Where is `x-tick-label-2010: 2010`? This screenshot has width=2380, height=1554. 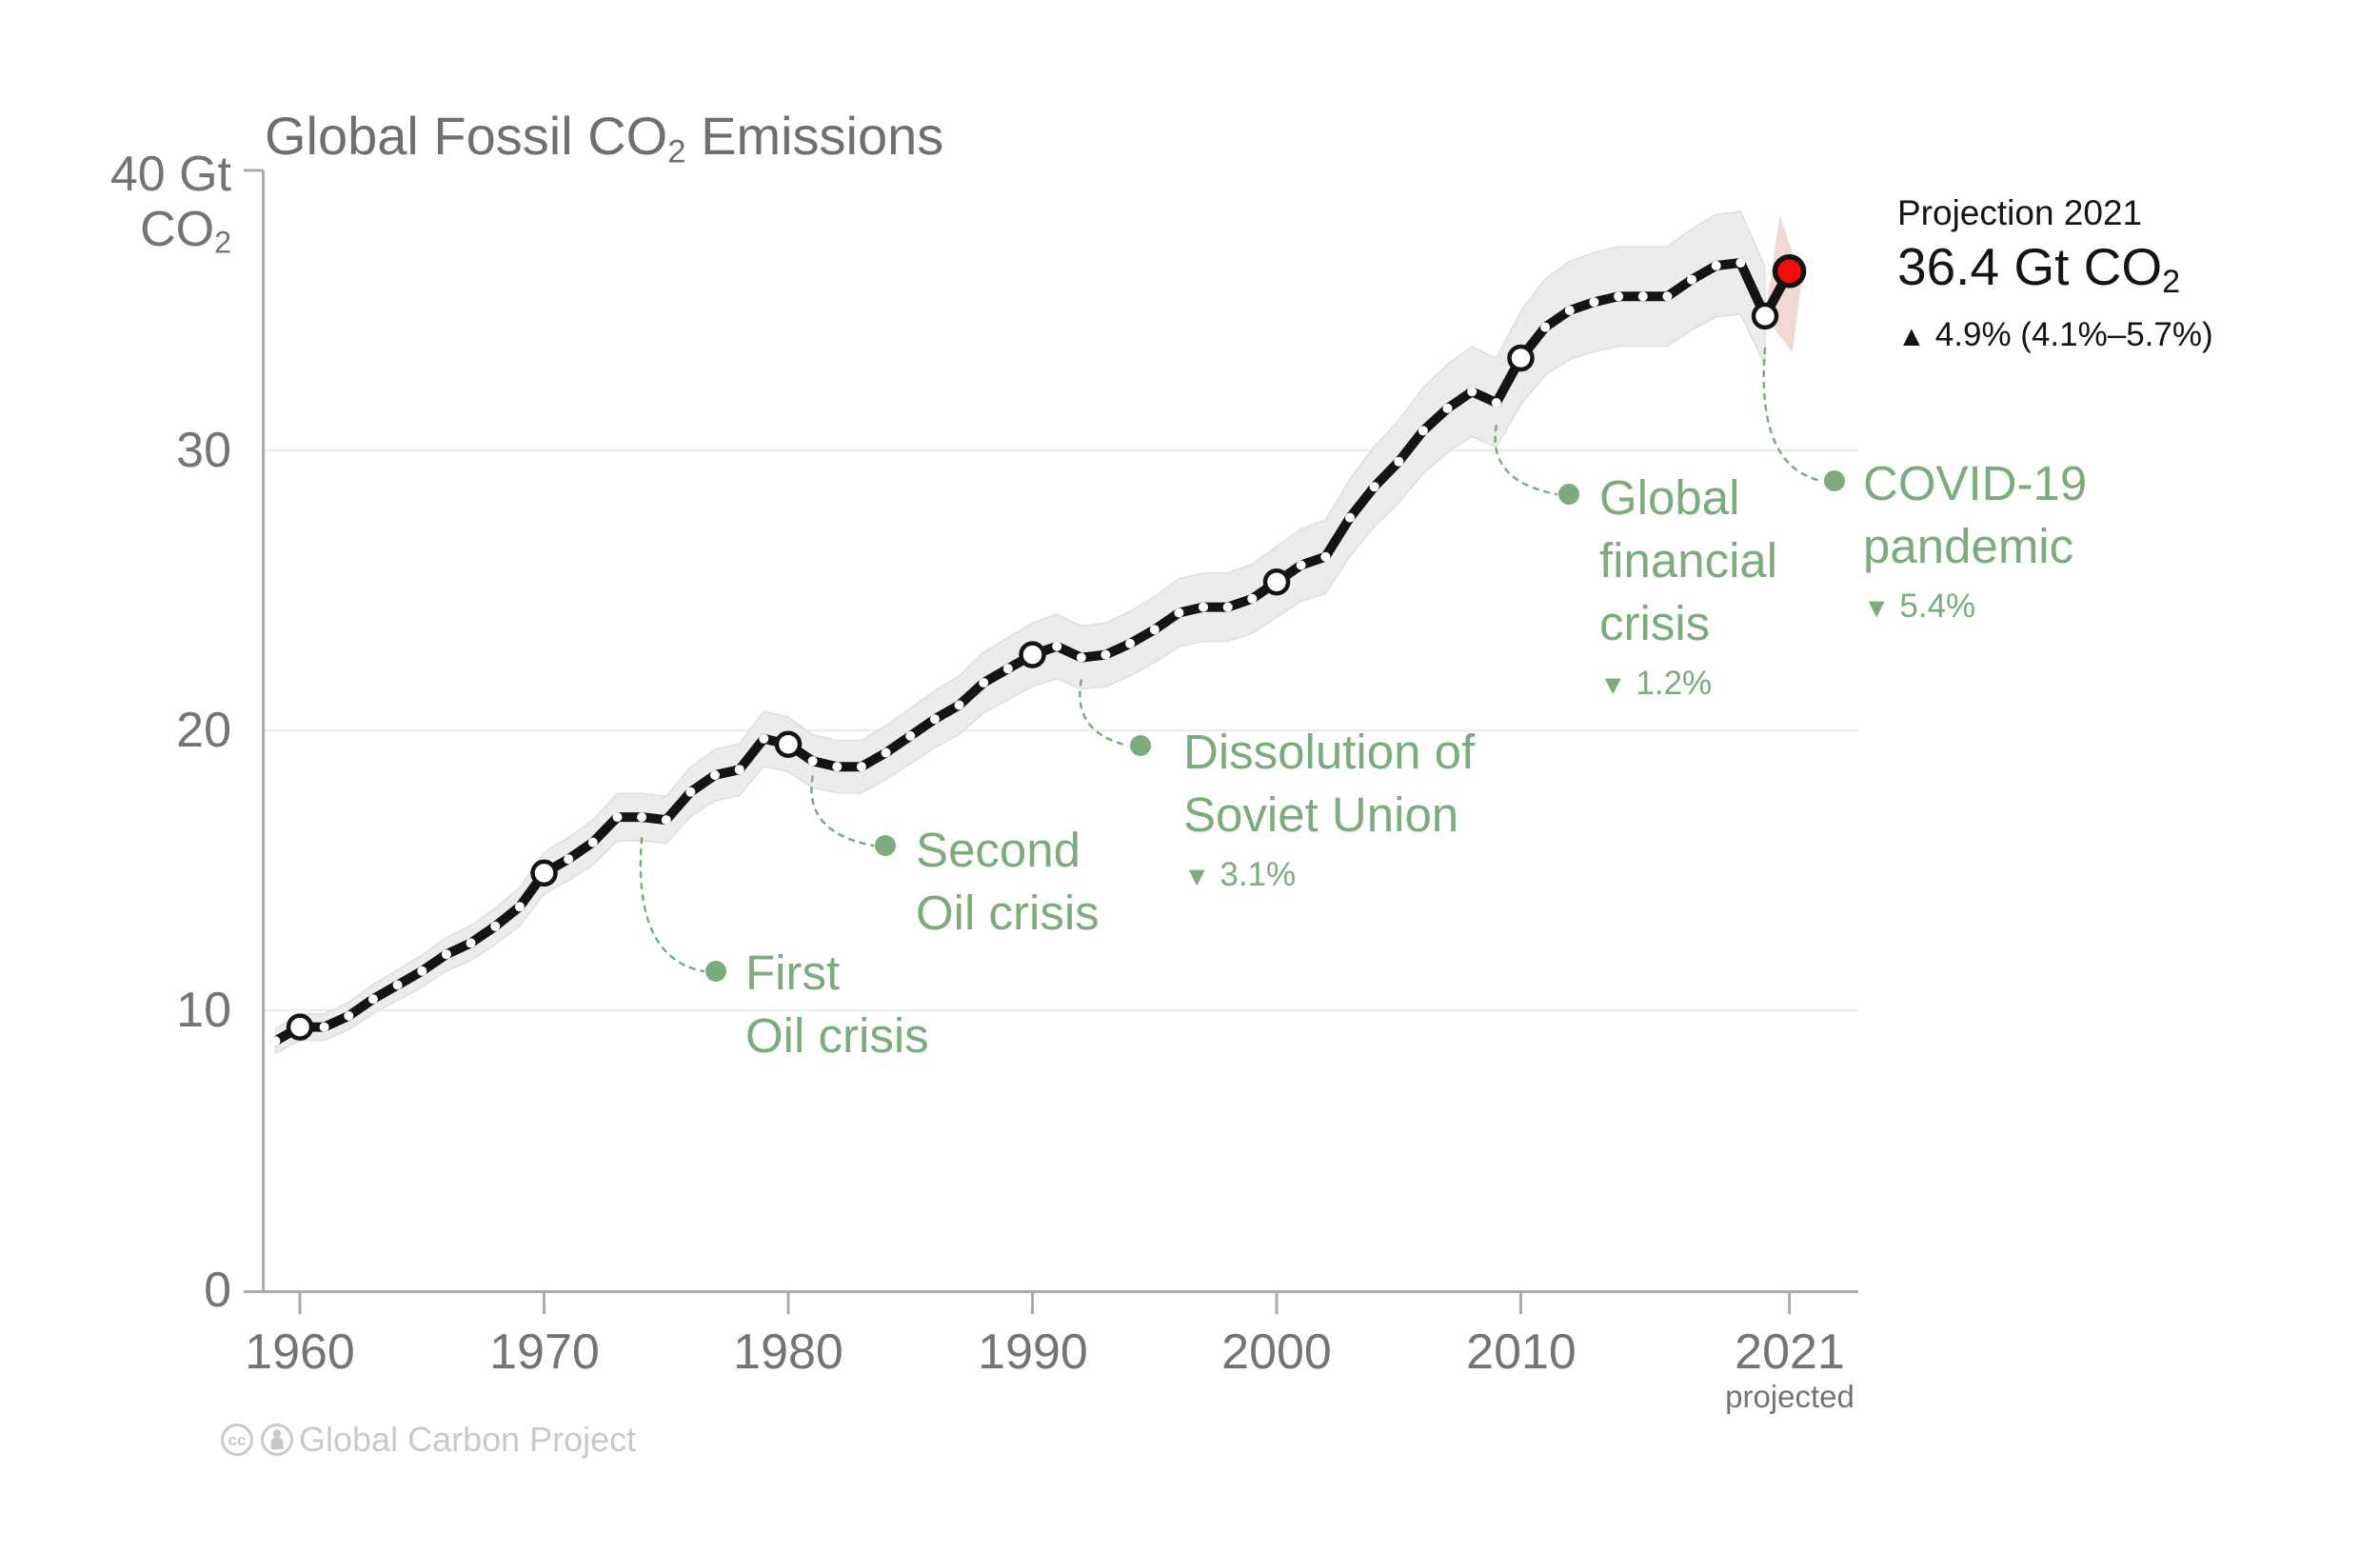 x-tick-label-2010: 2010 is located at coordinates (1521, 1352).